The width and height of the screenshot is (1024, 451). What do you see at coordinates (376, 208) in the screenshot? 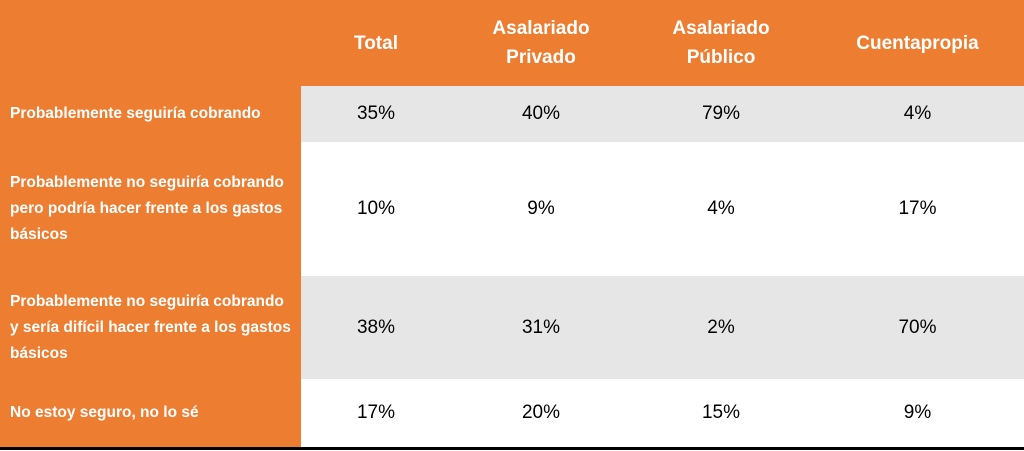
I see `table-cell: 10%` at bounding box center [376, 208].